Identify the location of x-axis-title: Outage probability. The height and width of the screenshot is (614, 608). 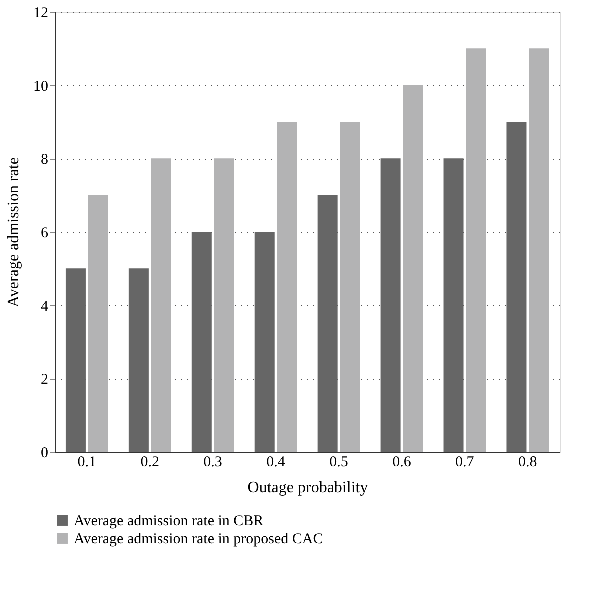
(308, 488).